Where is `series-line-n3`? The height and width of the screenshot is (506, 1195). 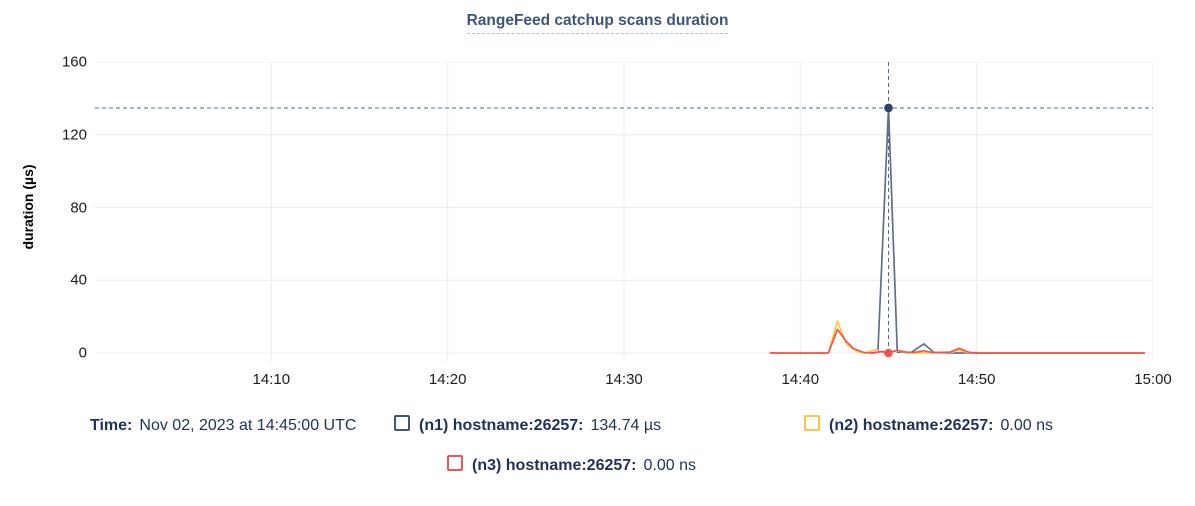
series-line-n3 is located at coordinates (957, 341).